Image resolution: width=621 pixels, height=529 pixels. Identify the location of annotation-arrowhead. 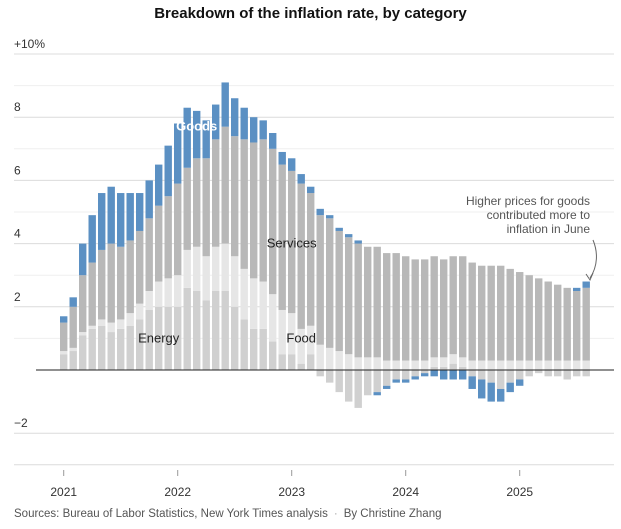
(589, 277).